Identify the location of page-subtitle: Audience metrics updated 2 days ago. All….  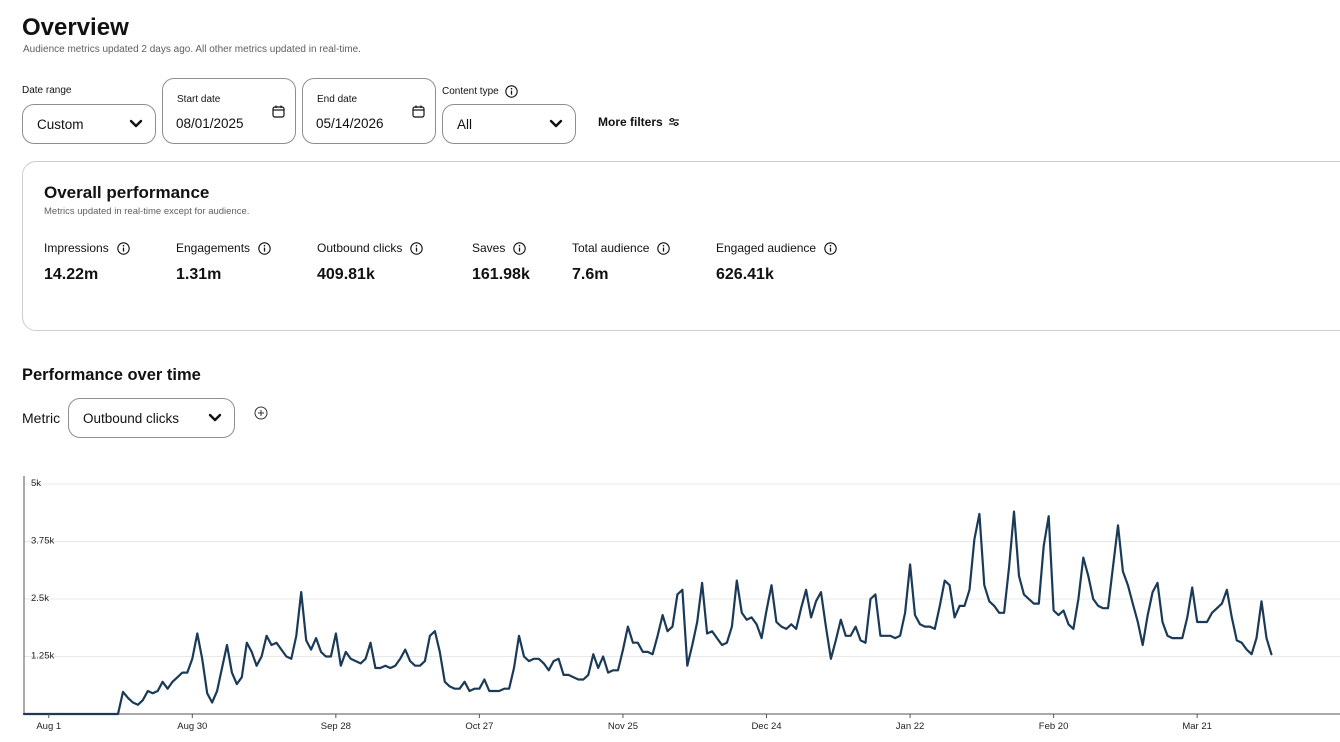
(192, 49).